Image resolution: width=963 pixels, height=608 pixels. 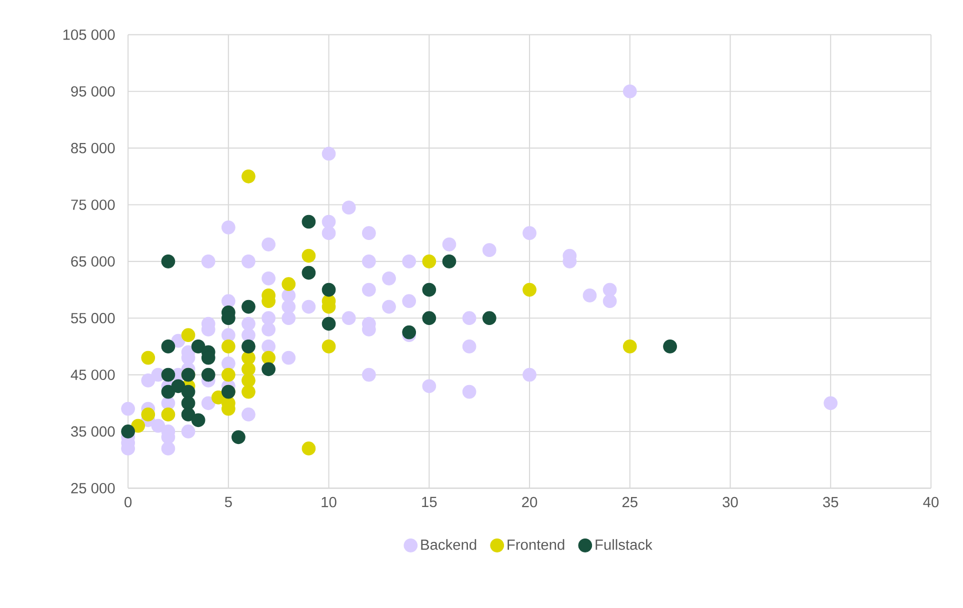 I want to click on y-tick-label: 105 000, so click(x=89, y=34).